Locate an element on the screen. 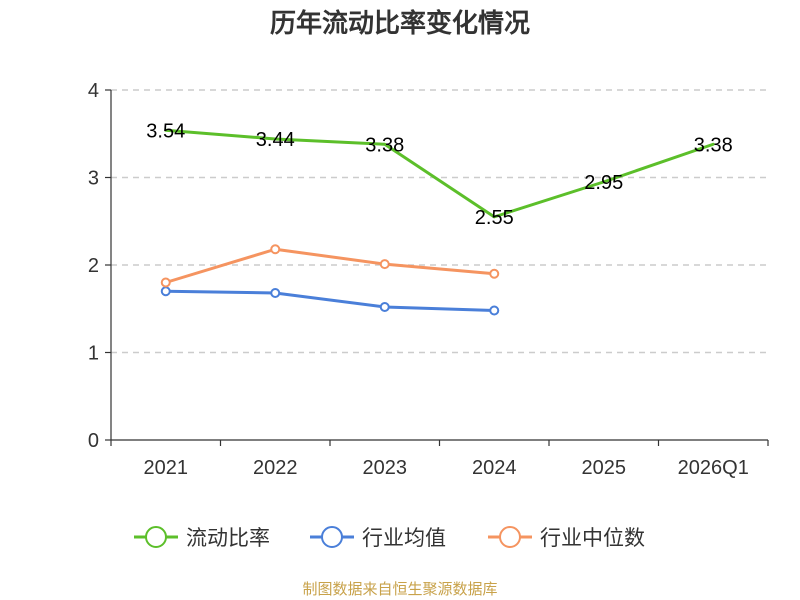 Image resolution: width=800 pixels, height=600 pixels. y-tick-label: 1 is located at coordinates (93, 354).